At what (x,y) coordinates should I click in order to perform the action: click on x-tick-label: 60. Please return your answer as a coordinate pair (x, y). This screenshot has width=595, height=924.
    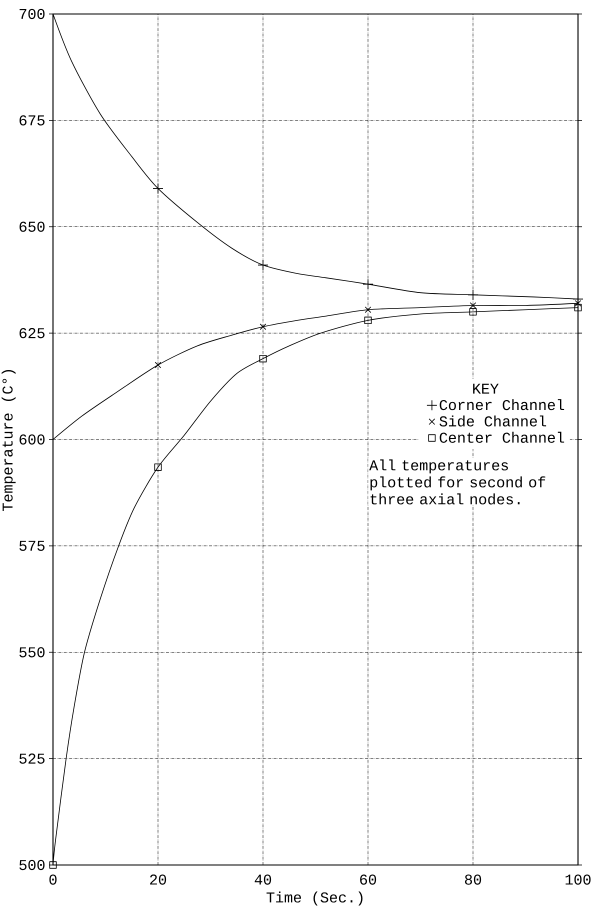
    Looking at the image, I should click on (368, 879).